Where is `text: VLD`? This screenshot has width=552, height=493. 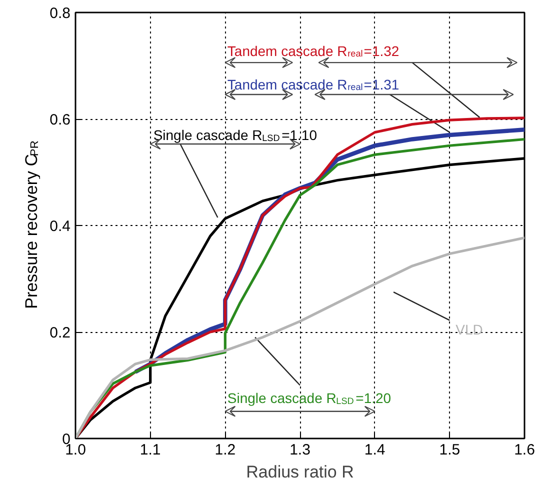 text: VLD is located at coordinates (469, 329).